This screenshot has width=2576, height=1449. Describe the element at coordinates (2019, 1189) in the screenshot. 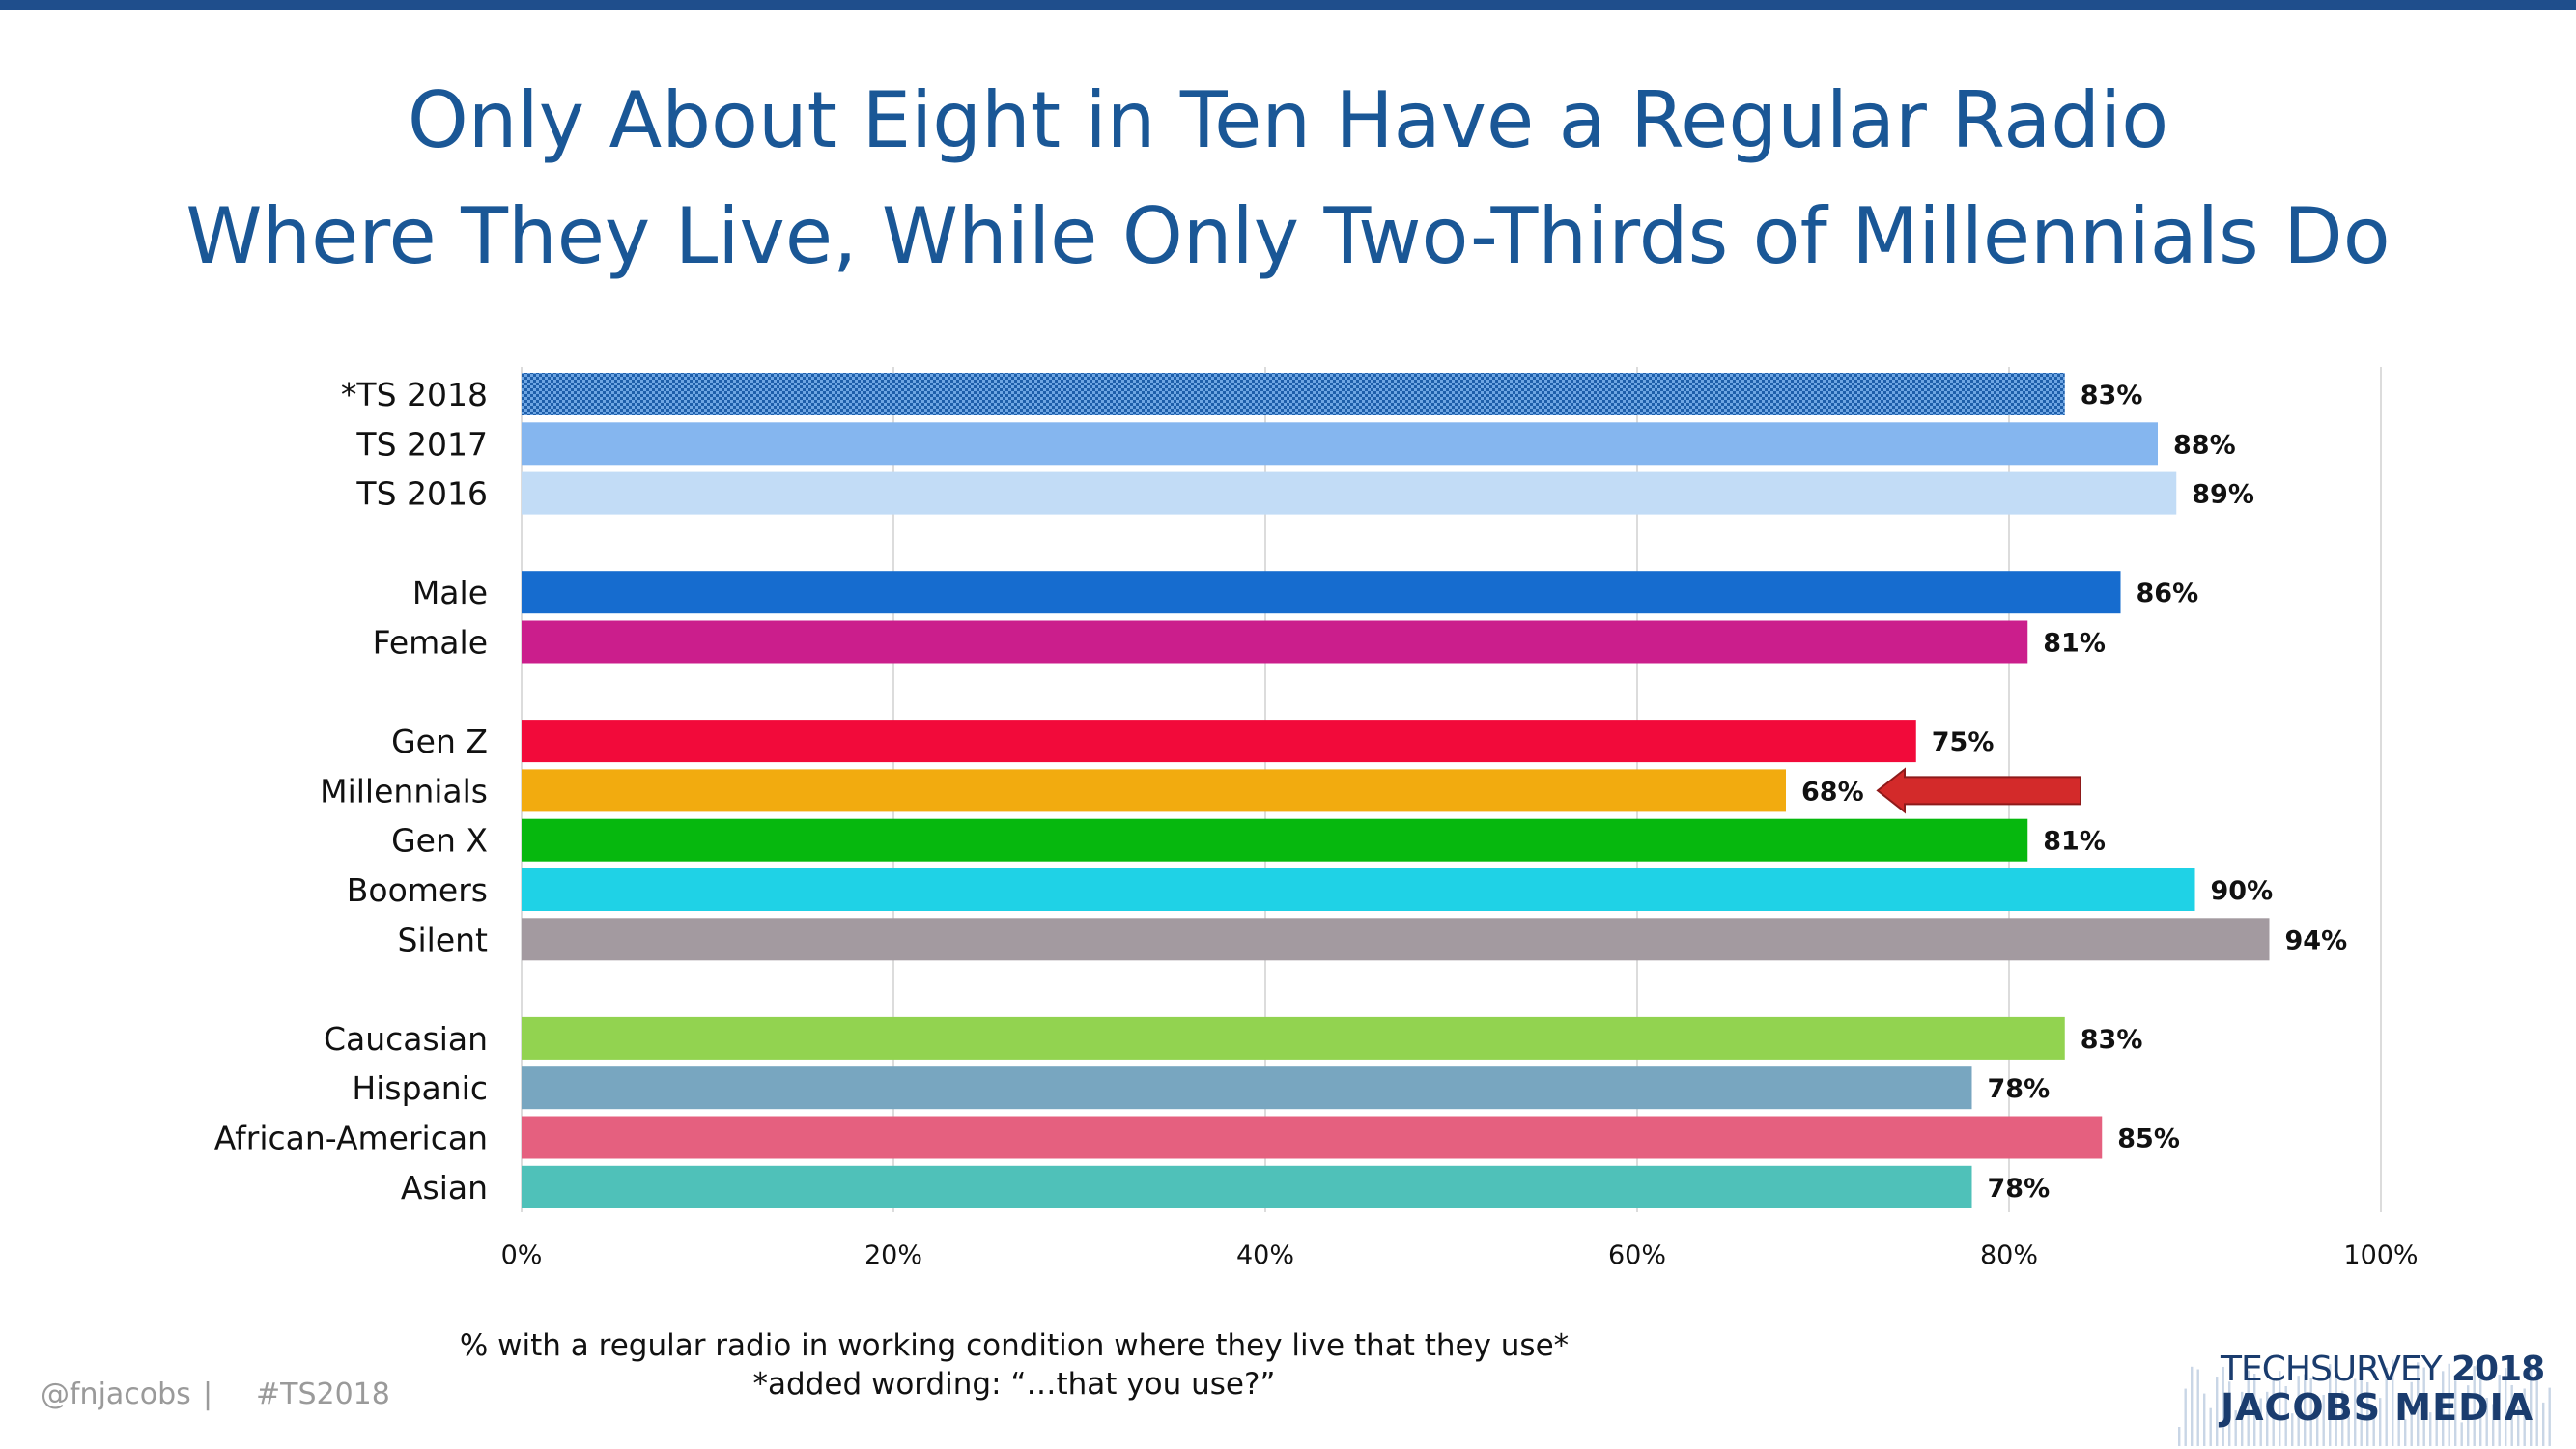

I see `data-label: 78%` at that location.